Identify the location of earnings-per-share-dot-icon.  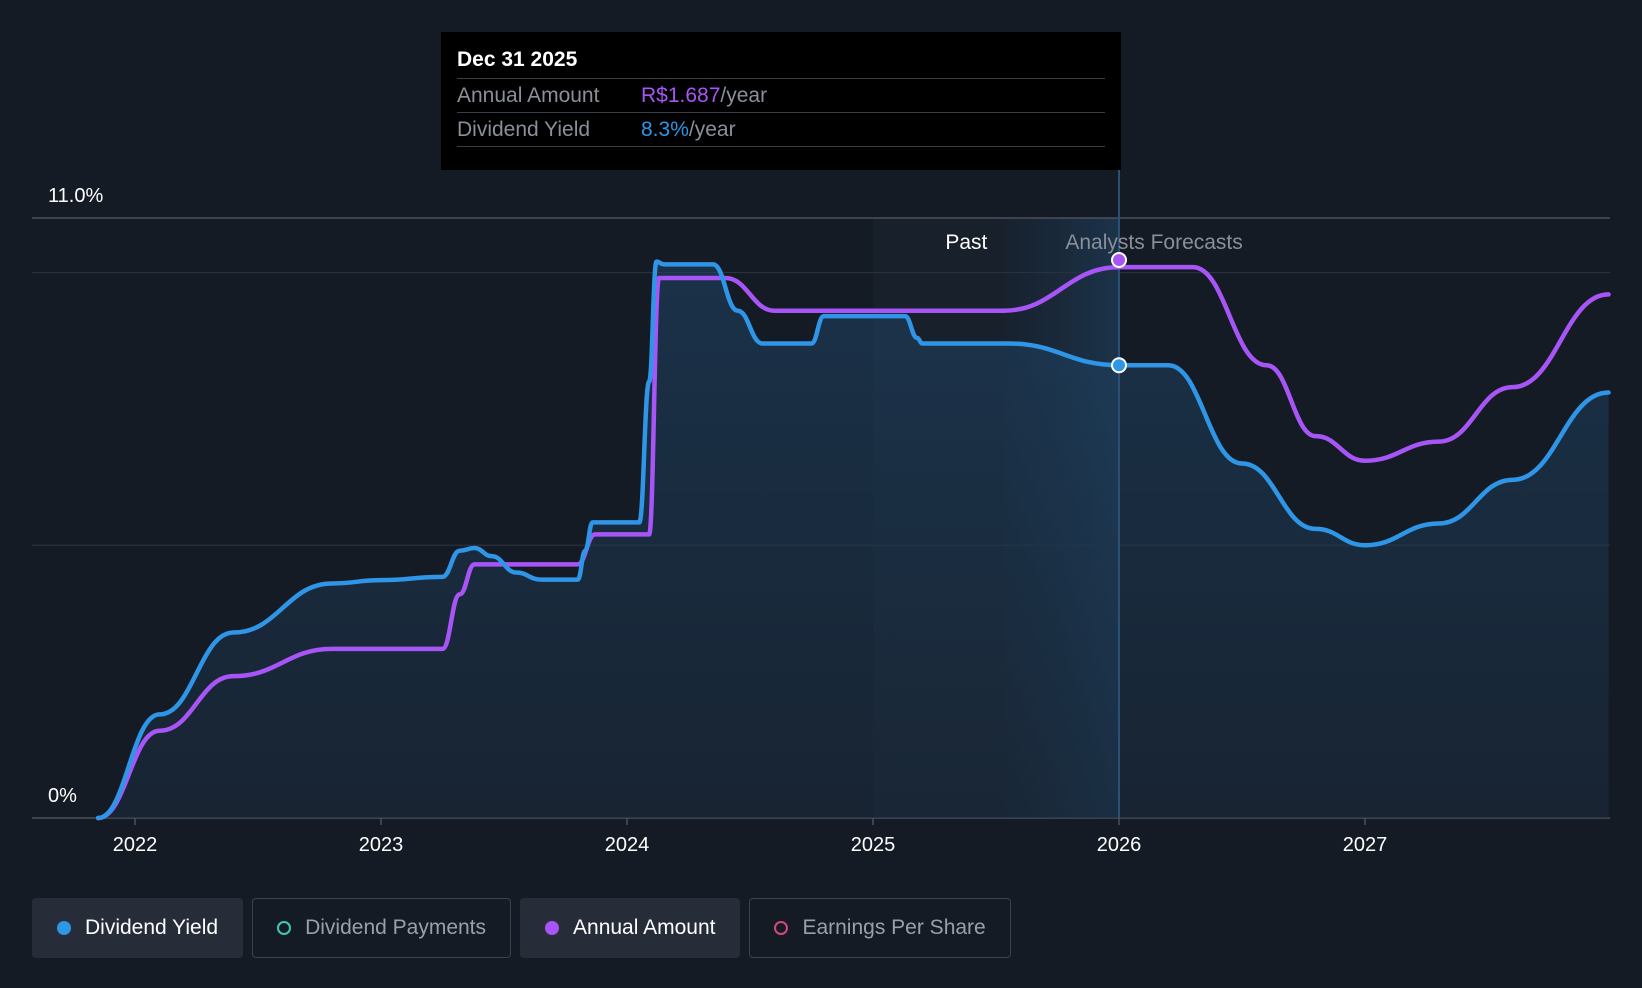
(781, 928).